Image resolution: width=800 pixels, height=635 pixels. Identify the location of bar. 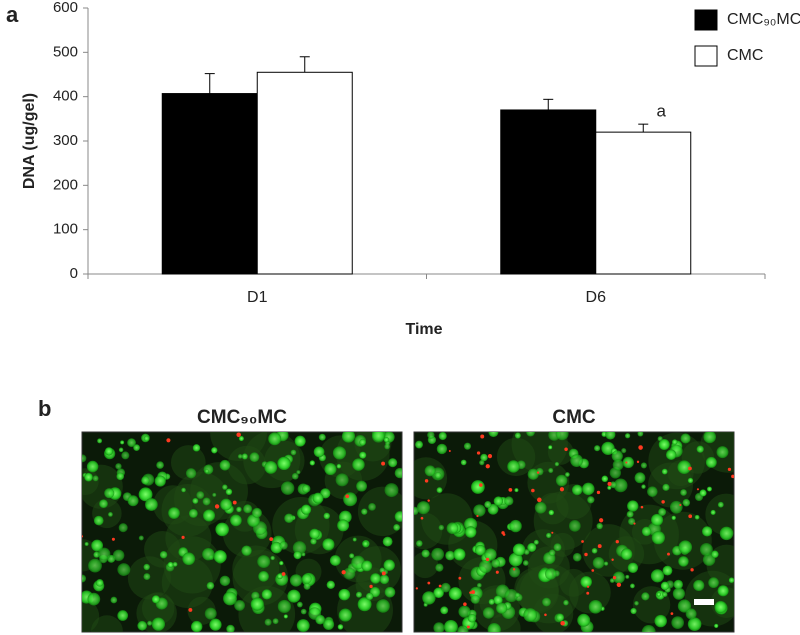
(304, 173).